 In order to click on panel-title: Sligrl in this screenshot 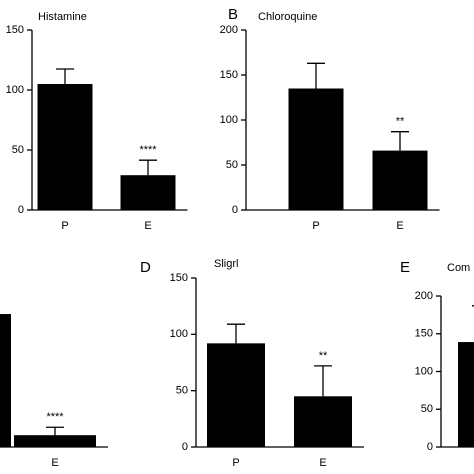, I will do `click(226, 264)`.